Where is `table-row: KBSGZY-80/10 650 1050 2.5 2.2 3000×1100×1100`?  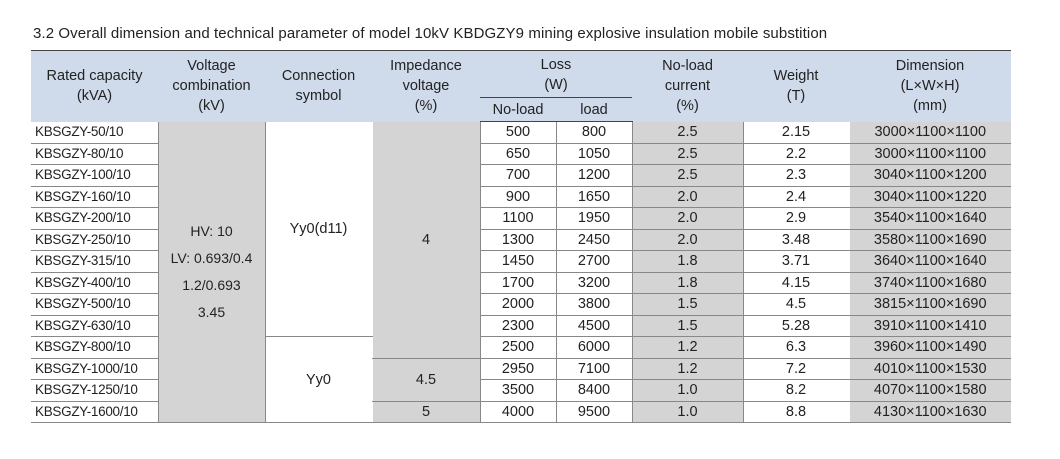
table-row: KBSGZY-80/10 650 1050 2.5 2.2 3000×1100×1100 is located at coordinates (521, 154).